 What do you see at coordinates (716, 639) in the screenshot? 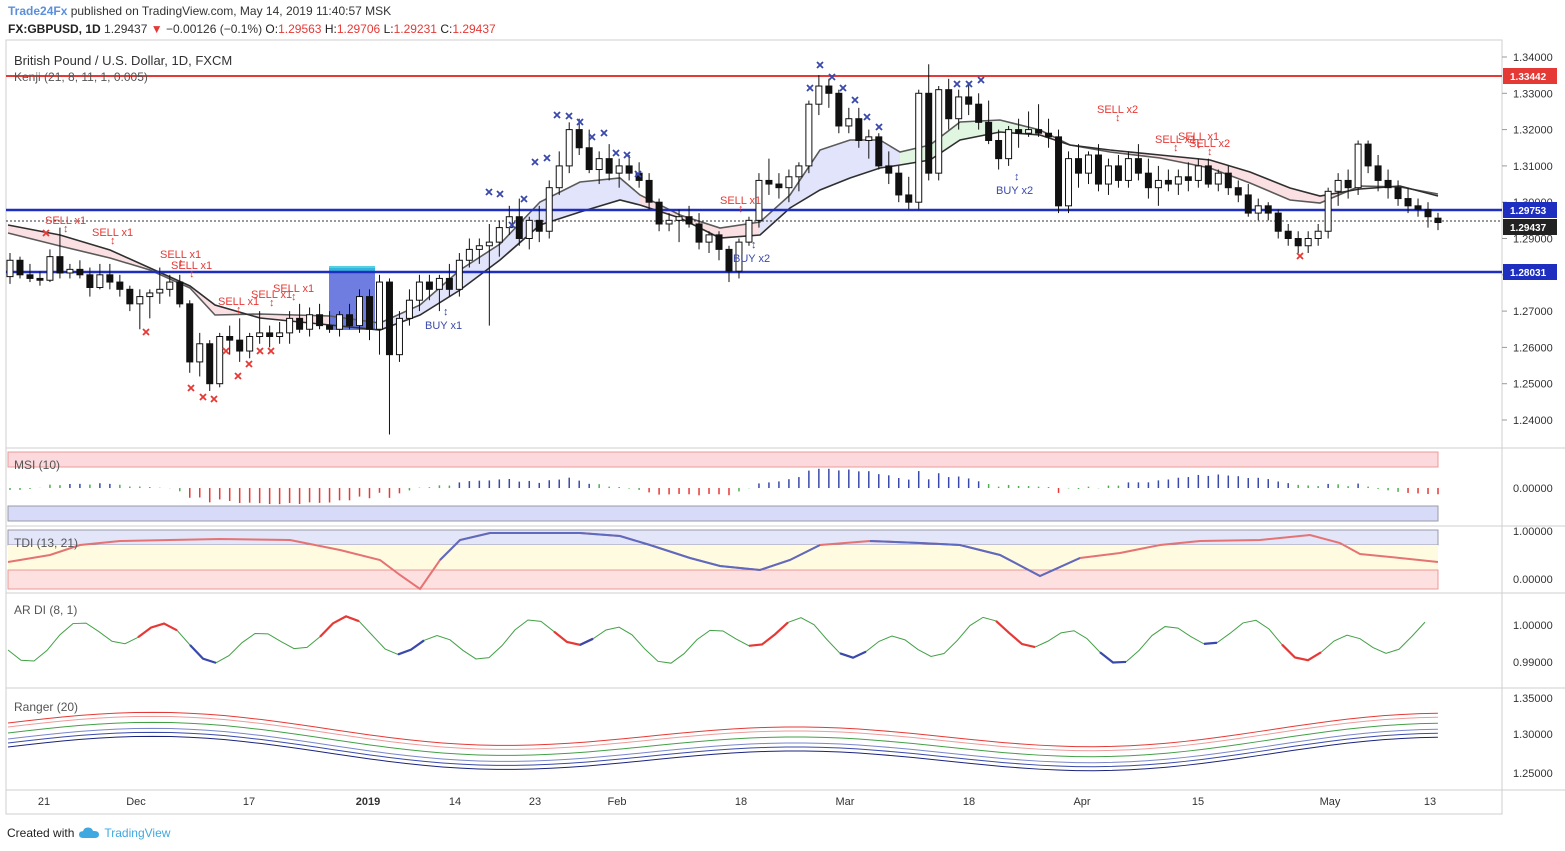
I see `ardi-line` at bounding box center [716, 639].